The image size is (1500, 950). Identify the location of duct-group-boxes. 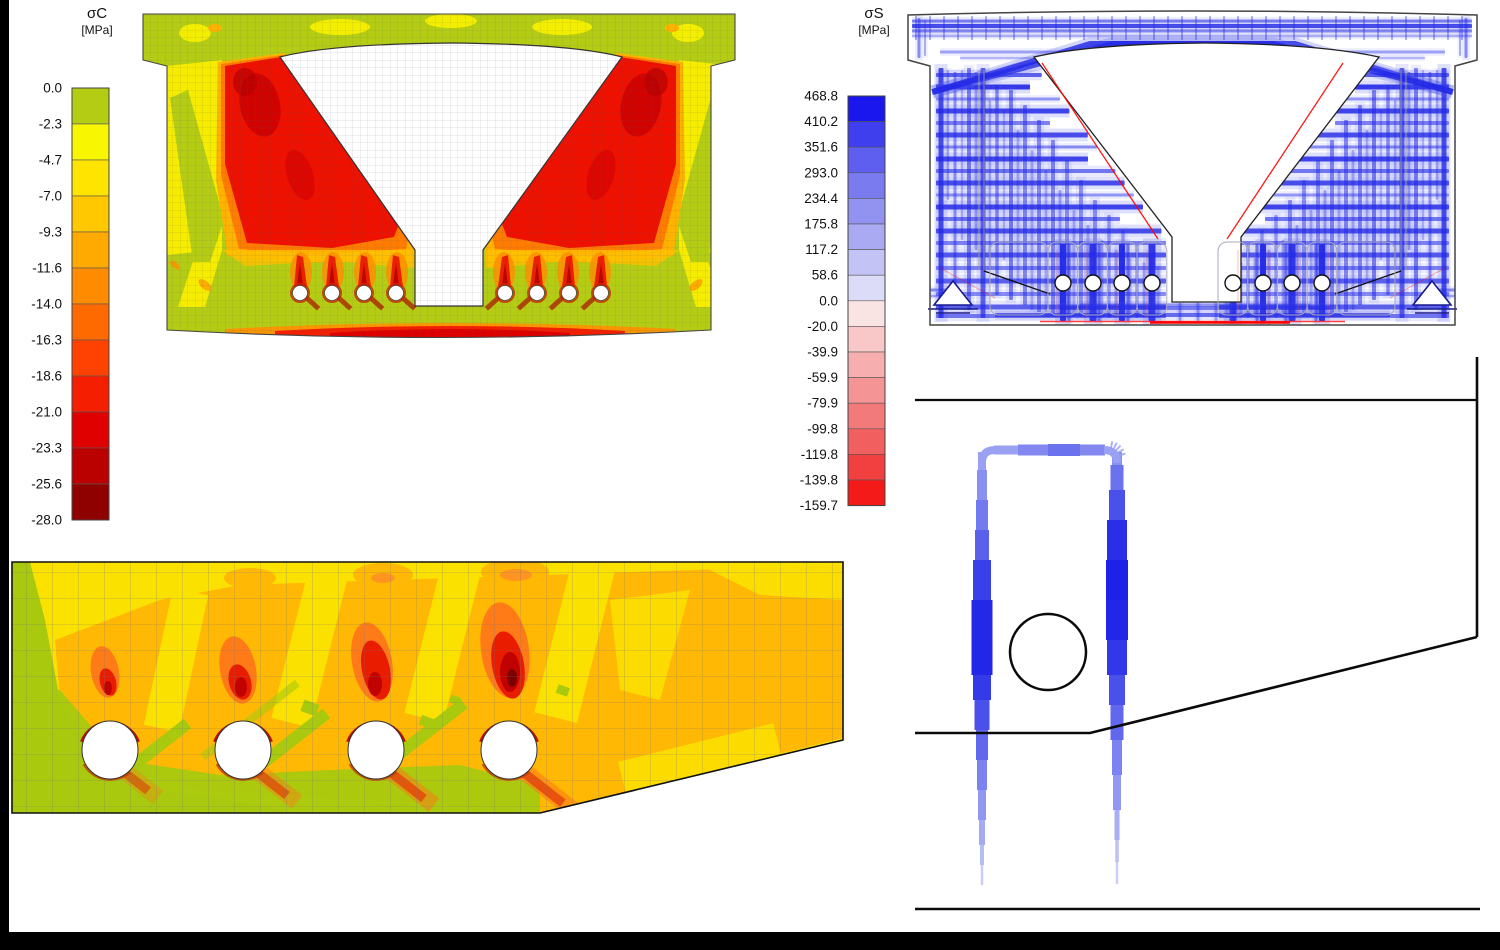
(1192, 278).